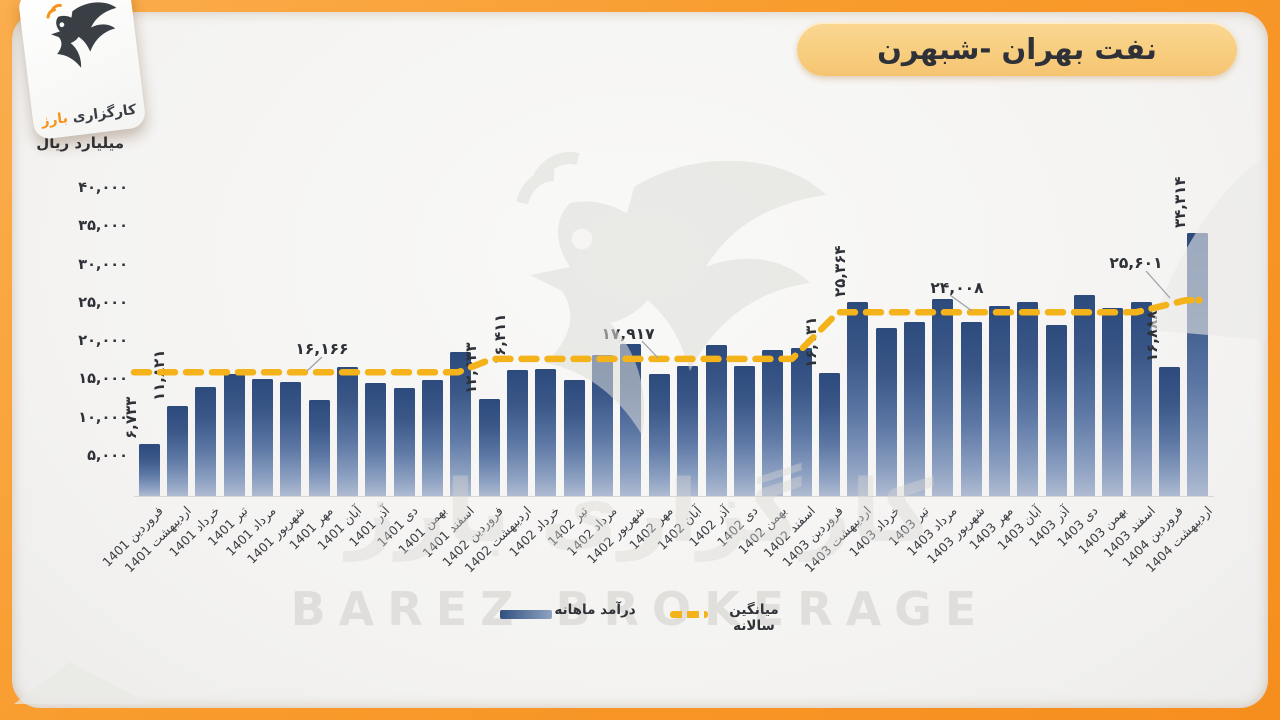 This screenshot has width=1280, height=720. What do you see at coordinates (103, 264) in the screenshot?
I see `y-axis-tick-label: ۳۰,۰۰۰` at bounding box center [103, 264].